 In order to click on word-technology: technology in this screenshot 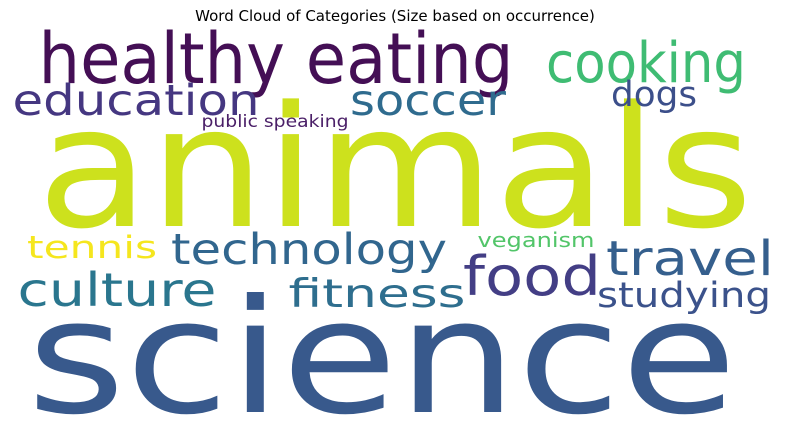, I will do `click(309, 250)`.